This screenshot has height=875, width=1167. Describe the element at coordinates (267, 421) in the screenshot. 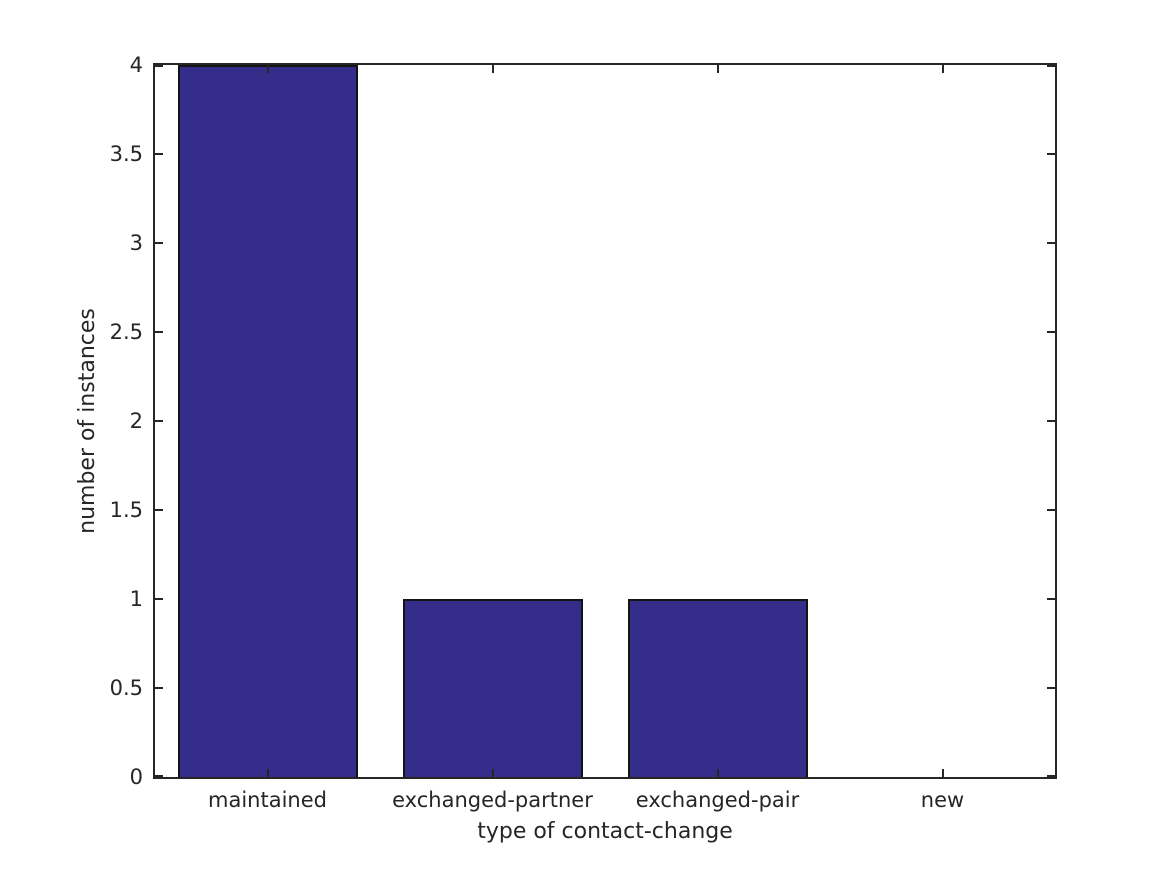

I see `bar-maintained` at that location.